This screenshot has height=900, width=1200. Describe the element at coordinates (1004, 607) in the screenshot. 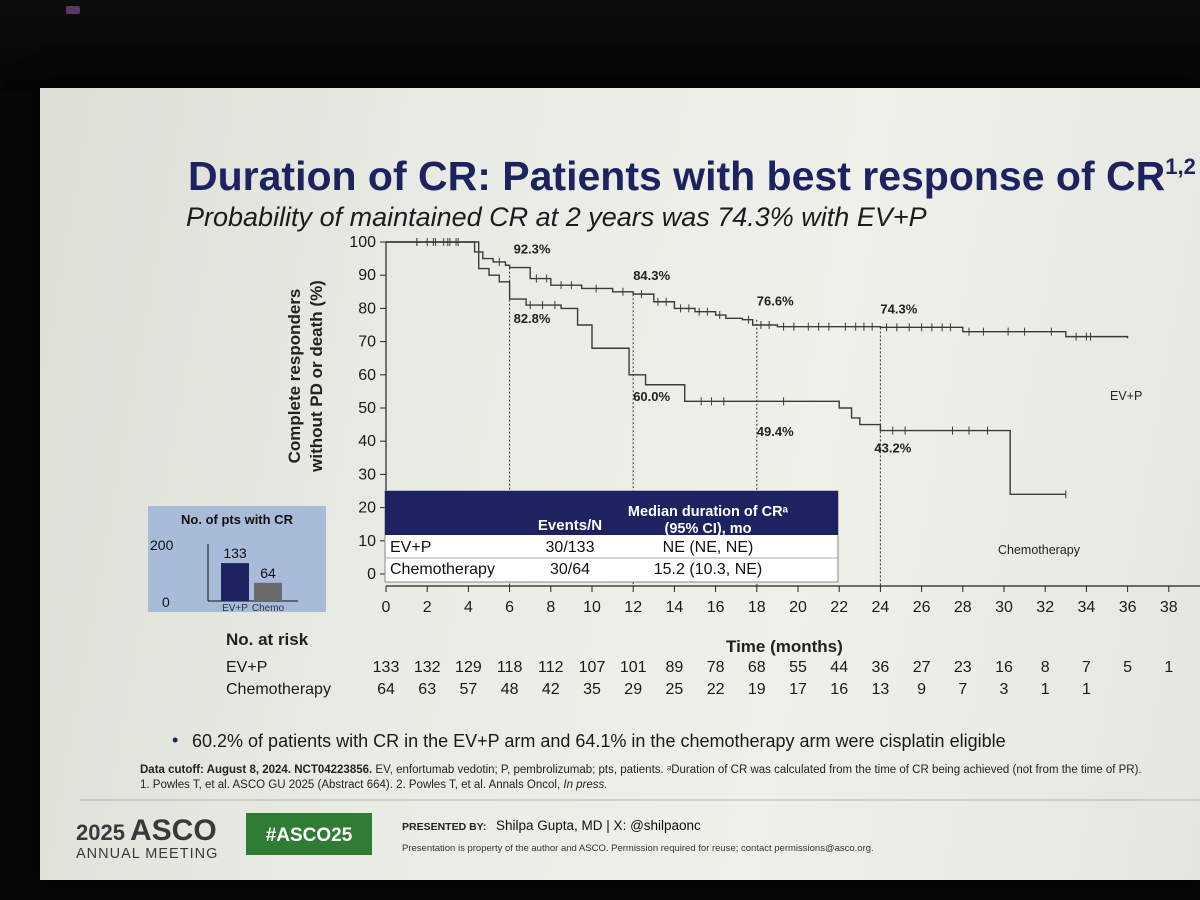

I see `x-tick-label: 30` at that location.